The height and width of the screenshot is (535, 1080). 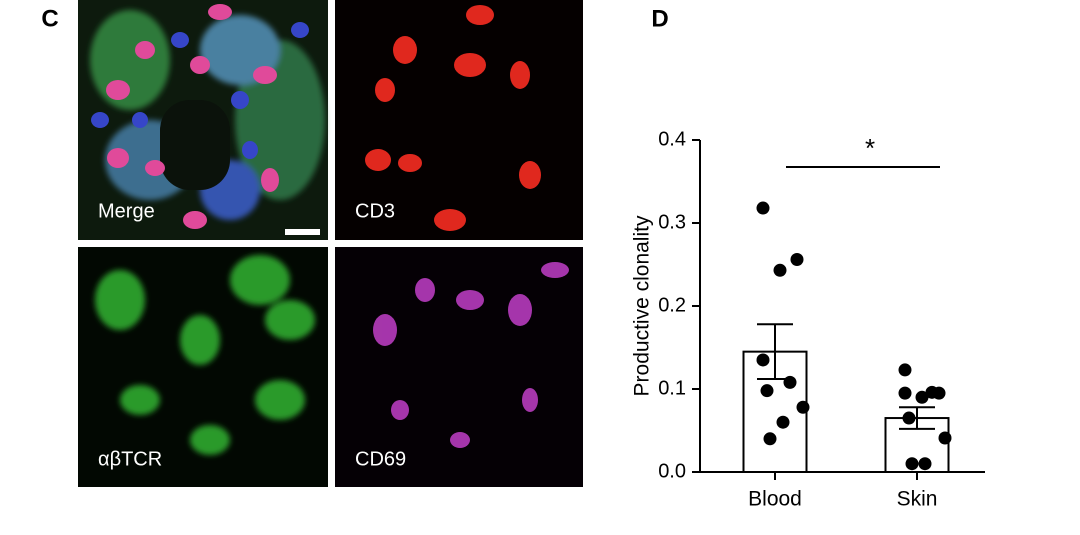 What do you see at coordinates (775, 499) in the screenshot?
I see `x-tick-label: Blood` at bounding box center [775, 499].